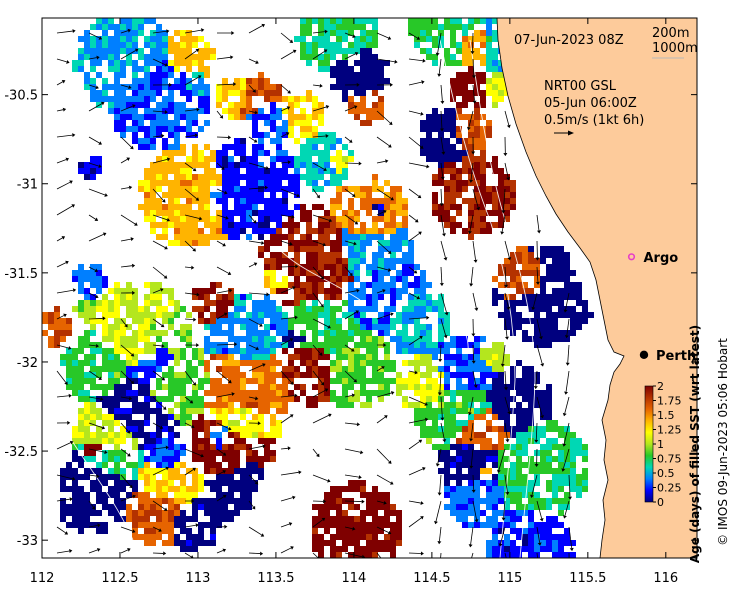  What do you see at coordinates (666, 473) in the screenshot?
I see `colorbar-tick-label: 0.5` at bounding box center [666, 473].